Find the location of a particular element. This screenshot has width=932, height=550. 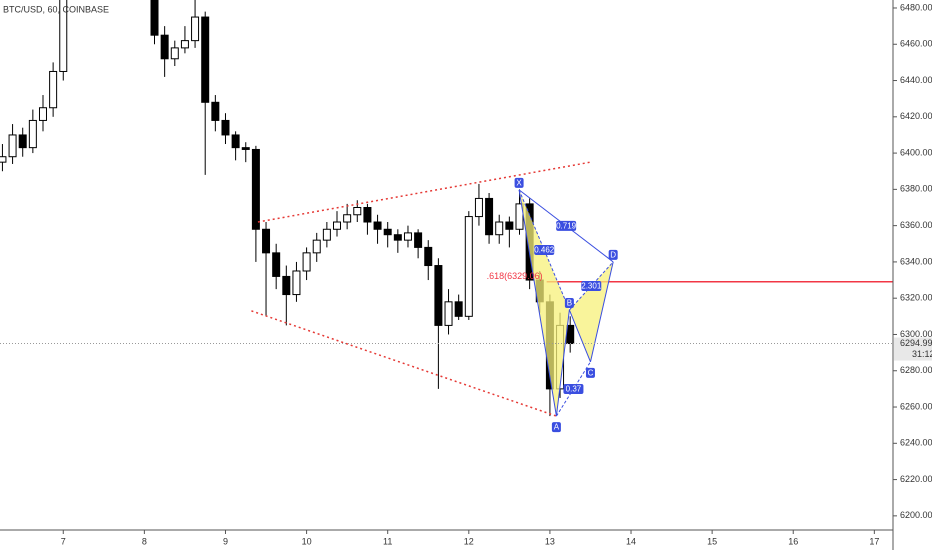

y-tick-label: 6280.00 is located at coordinates (916, 370).